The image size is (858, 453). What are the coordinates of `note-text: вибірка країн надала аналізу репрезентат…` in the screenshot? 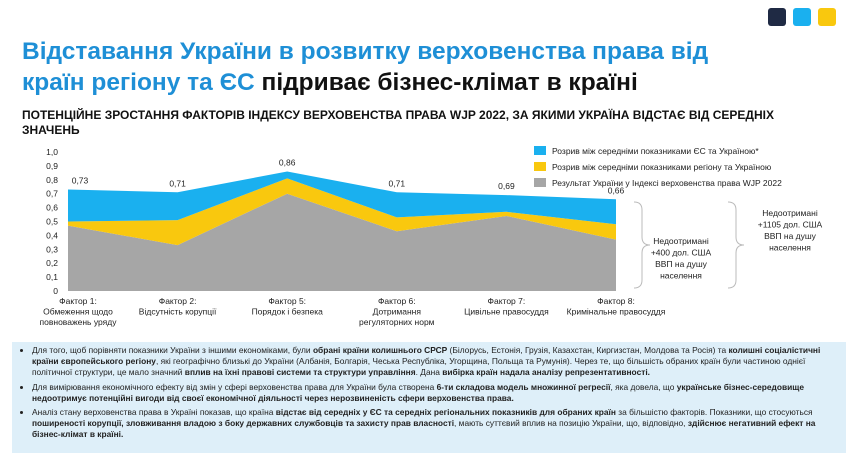 It's located at (546, 372).